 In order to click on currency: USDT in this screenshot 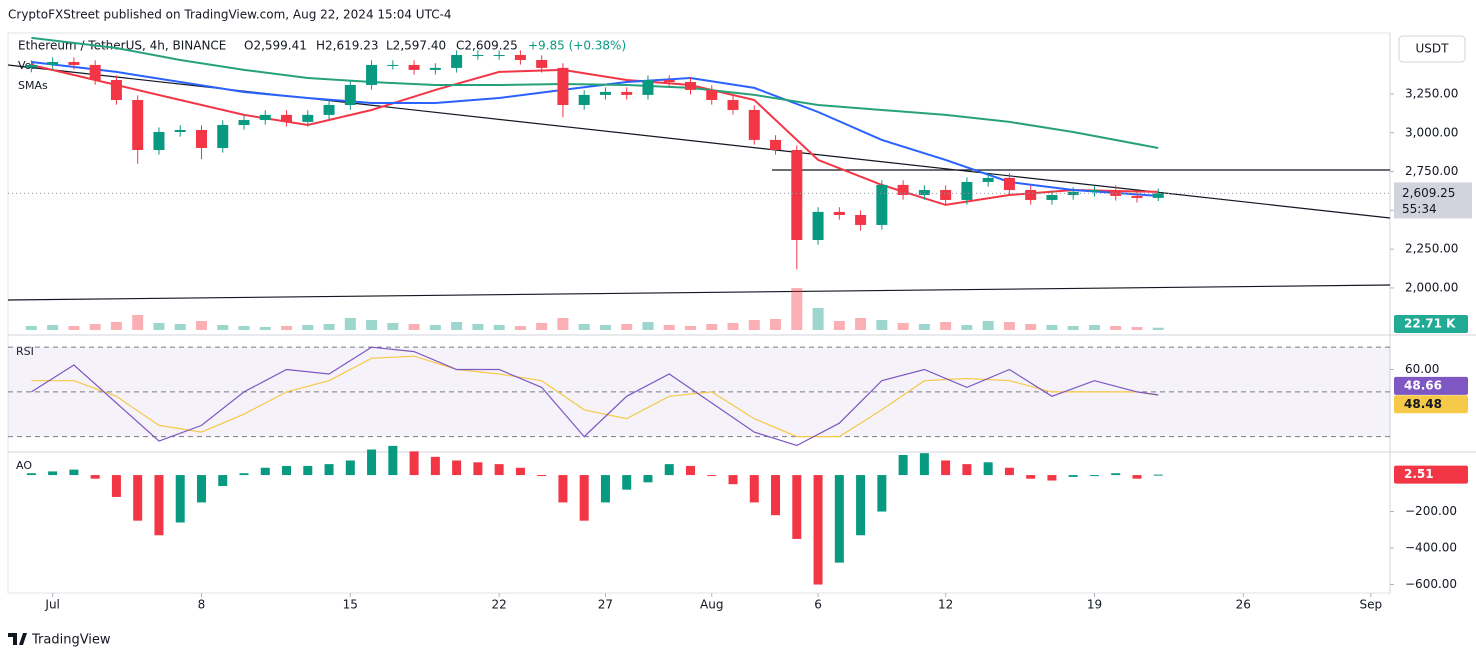, I will do `click(1433, 49)`.